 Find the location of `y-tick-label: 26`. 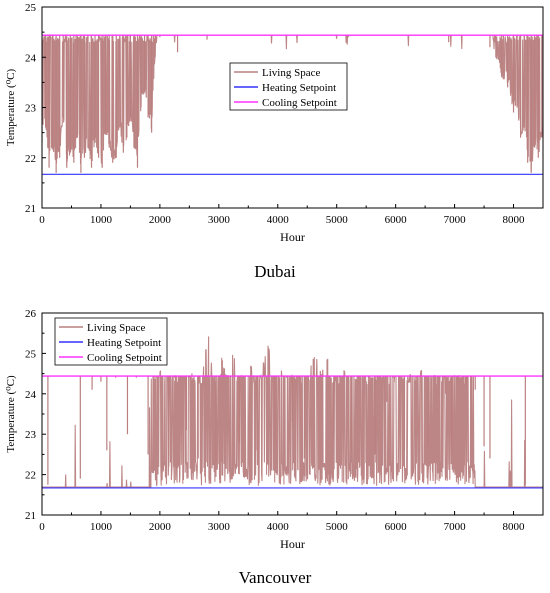

y-tick-label: 26 is located at coordinates (31, 314).